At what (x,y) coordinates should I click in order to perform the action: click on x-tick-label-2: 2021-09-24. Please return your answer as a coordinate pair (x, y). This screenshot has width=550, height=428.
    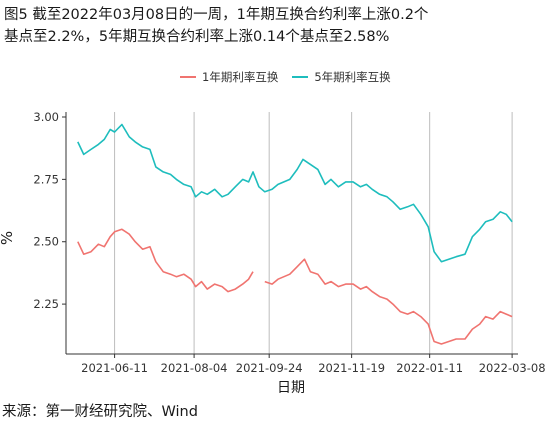
    Looking at the image, I should click on (269, 368).